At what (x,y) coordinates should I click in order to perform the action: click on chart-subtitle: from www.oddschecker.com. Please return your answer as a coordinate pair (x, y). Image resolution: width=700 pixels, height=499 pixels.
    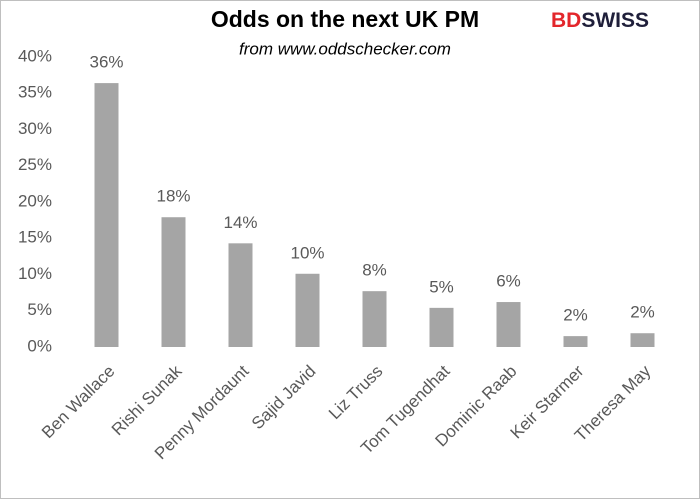
    Looking at the image, I should click on (345, 48).